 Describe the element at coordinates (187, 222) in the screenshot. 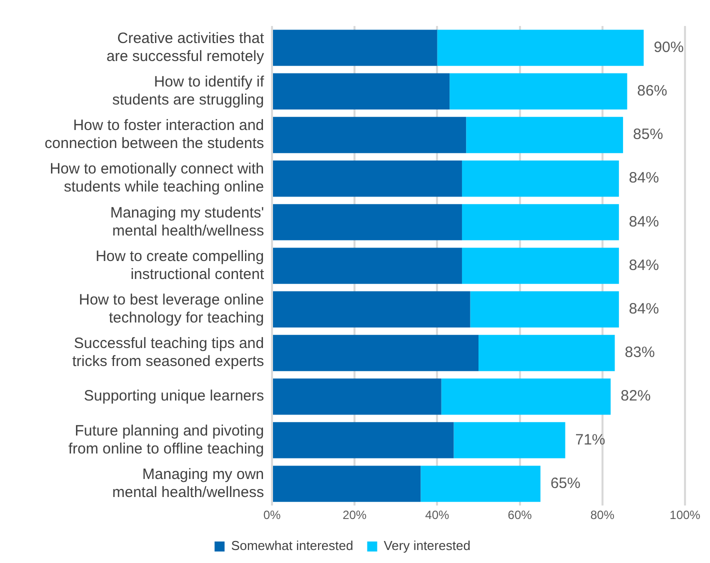

I see `y-tick-label: Managing my students' mental health/wellness` at that location.